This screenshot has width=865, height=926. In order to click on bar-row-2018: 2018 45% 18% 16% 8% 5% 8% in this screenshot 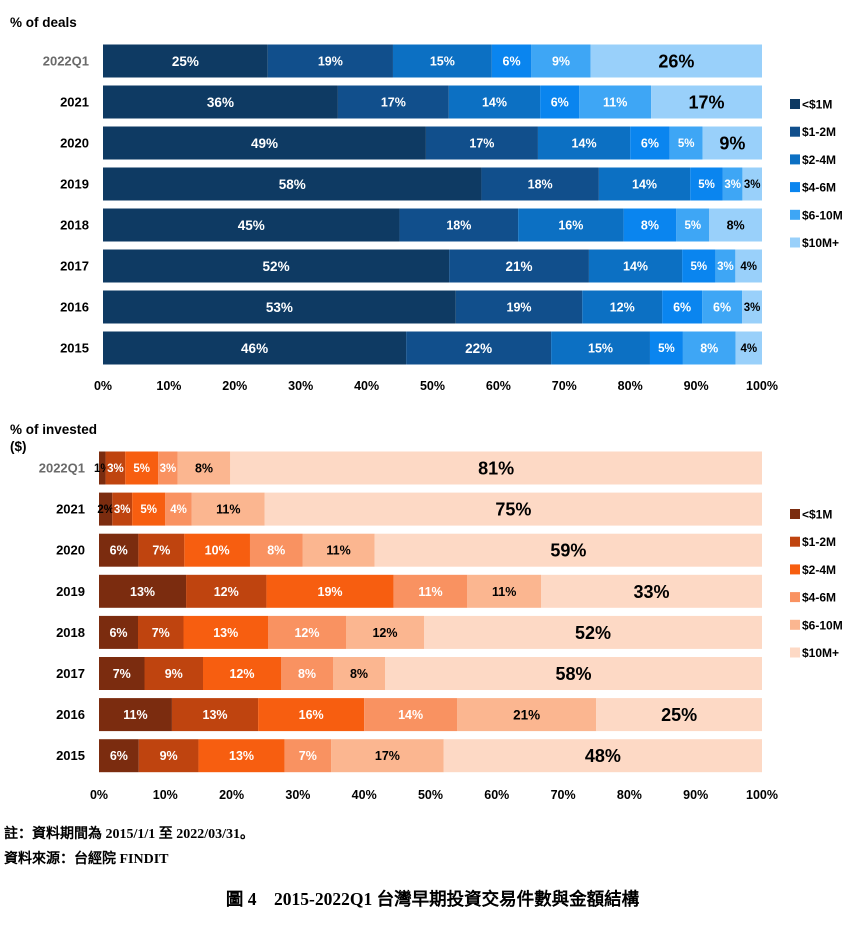, I will do `click(411, 225)`.